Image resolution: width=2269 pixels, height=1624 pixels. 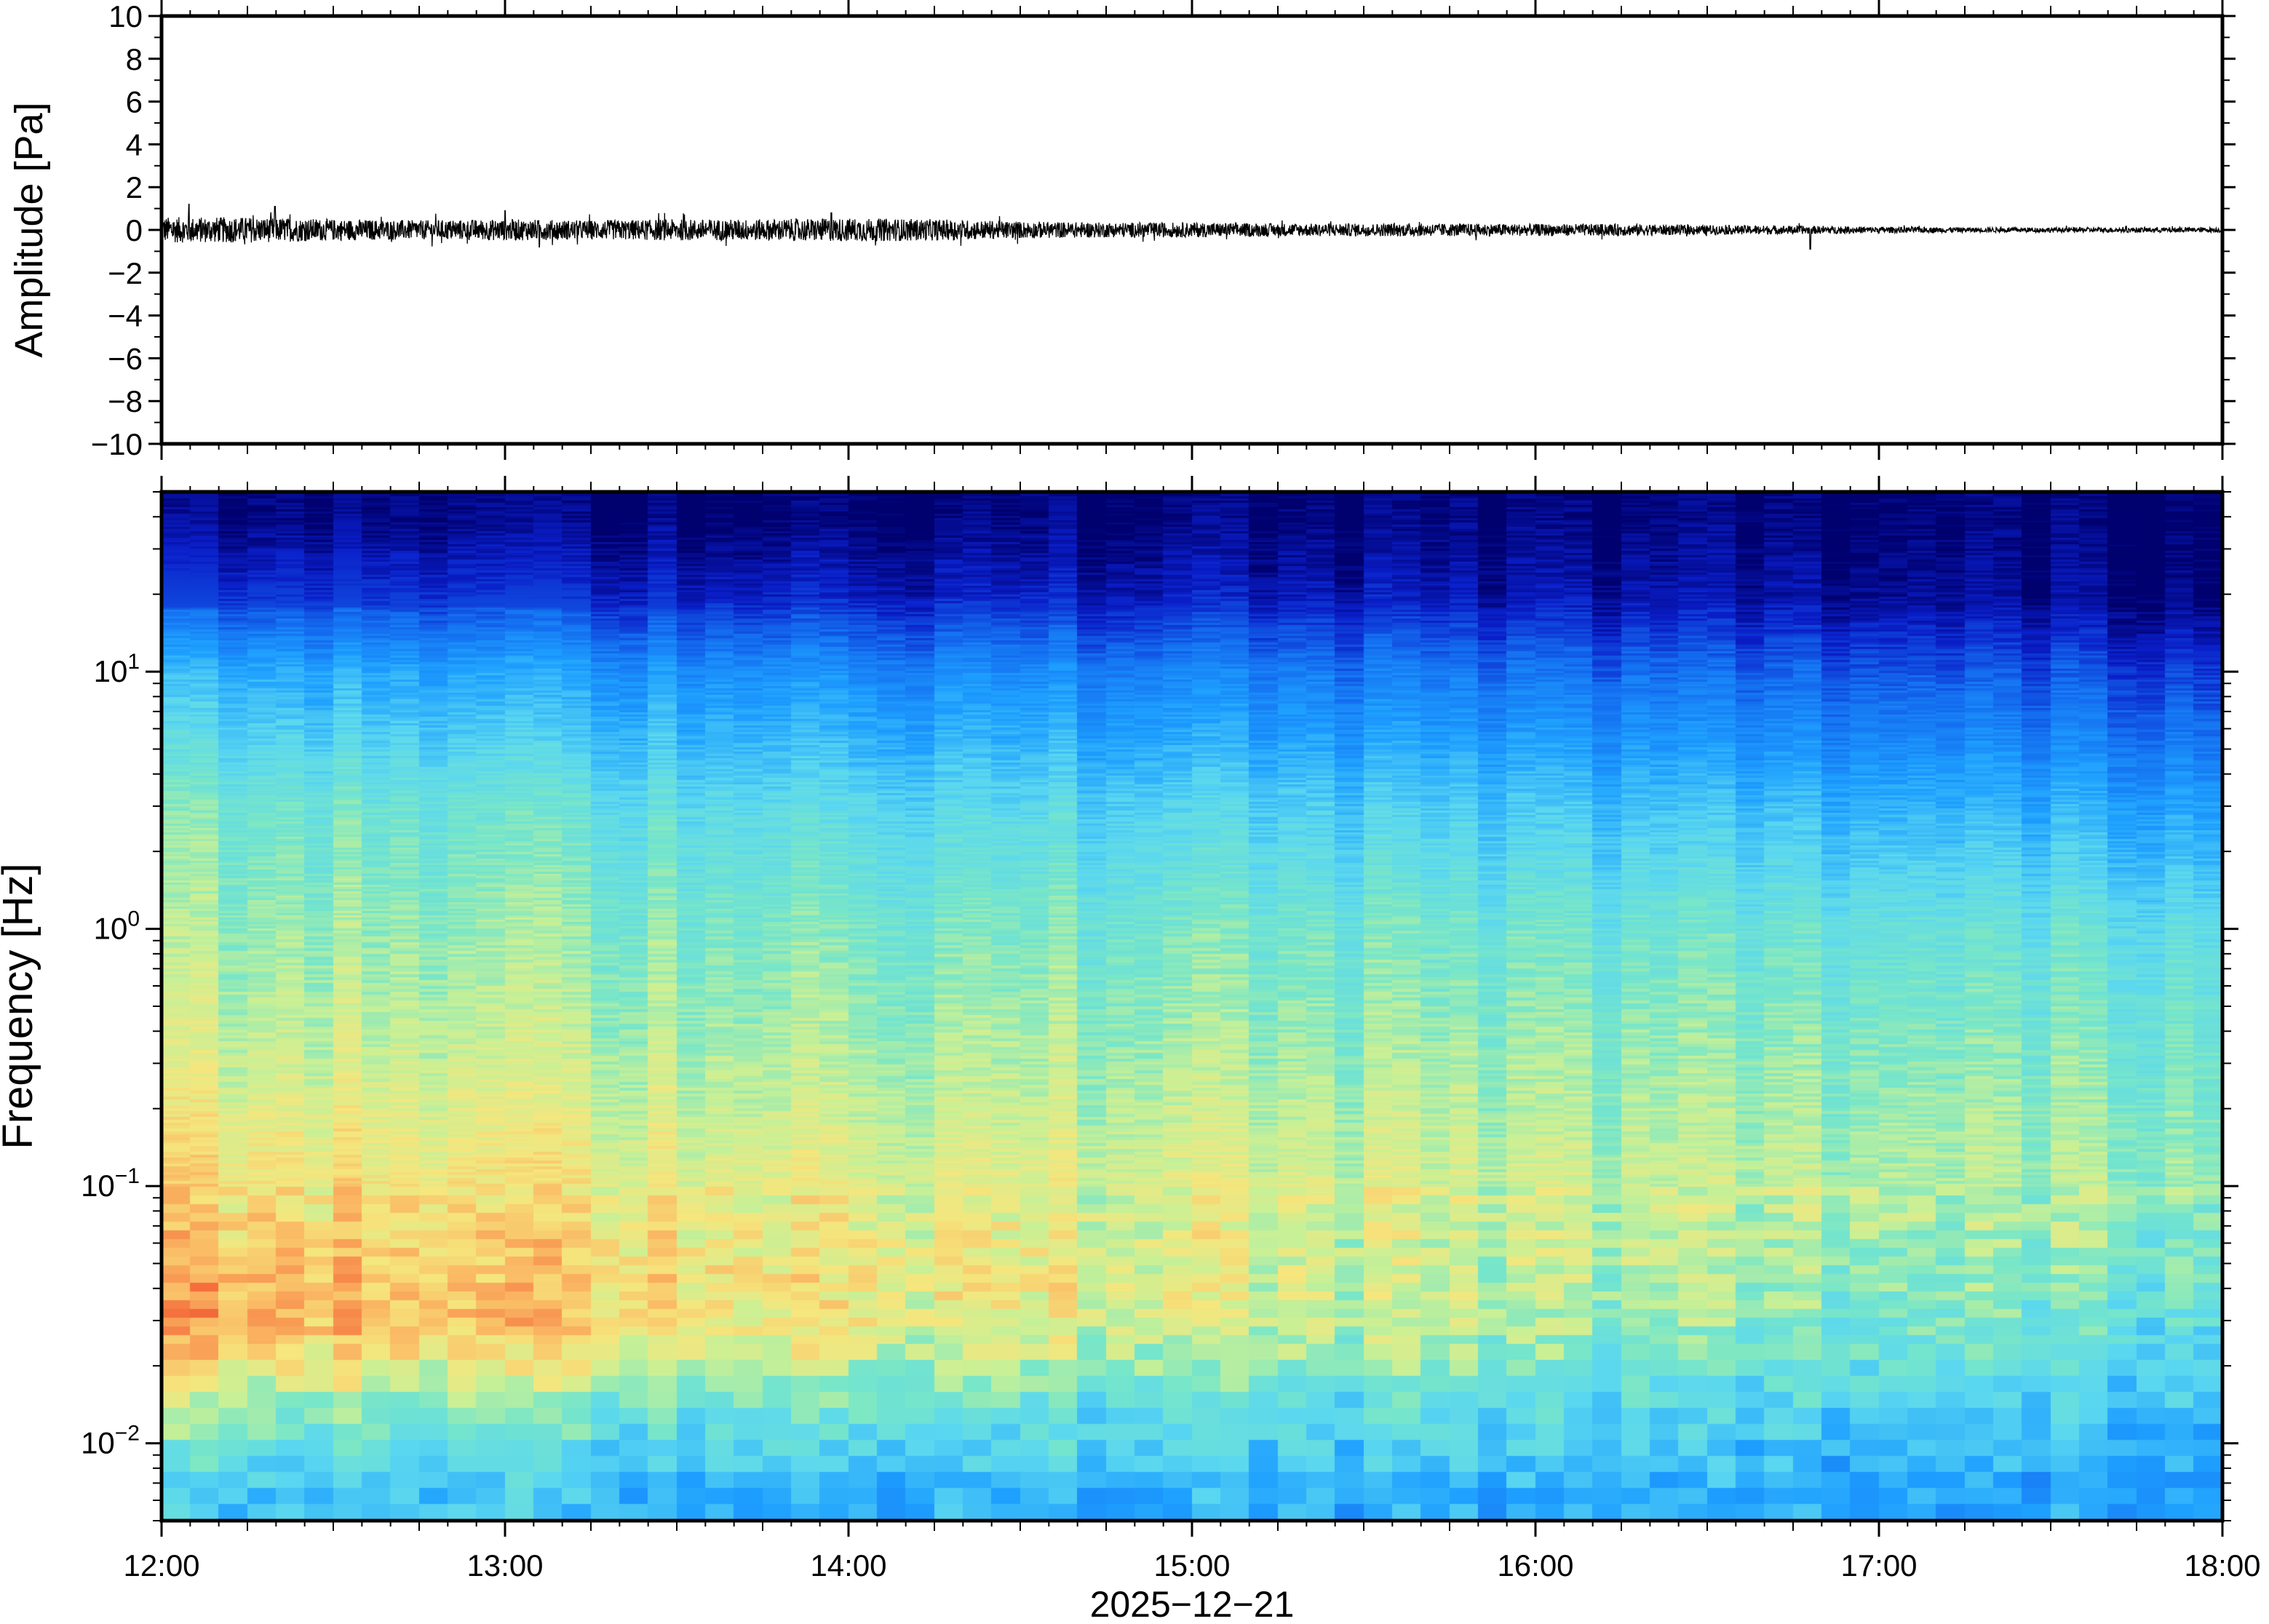 I want to click on waveform-y-tick-label: 6, so click(x=134, y=102).